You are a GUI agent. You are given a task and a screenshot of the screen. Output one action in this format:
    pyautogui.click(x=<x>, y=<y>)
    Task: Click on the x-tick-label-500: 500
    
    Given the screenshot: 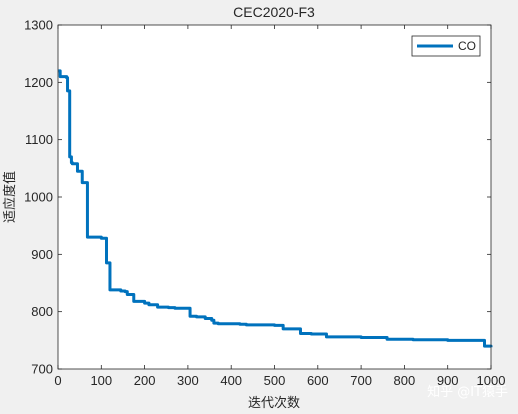 What is the action you would take?
    pyautogui.click(x=275, y=380)
    